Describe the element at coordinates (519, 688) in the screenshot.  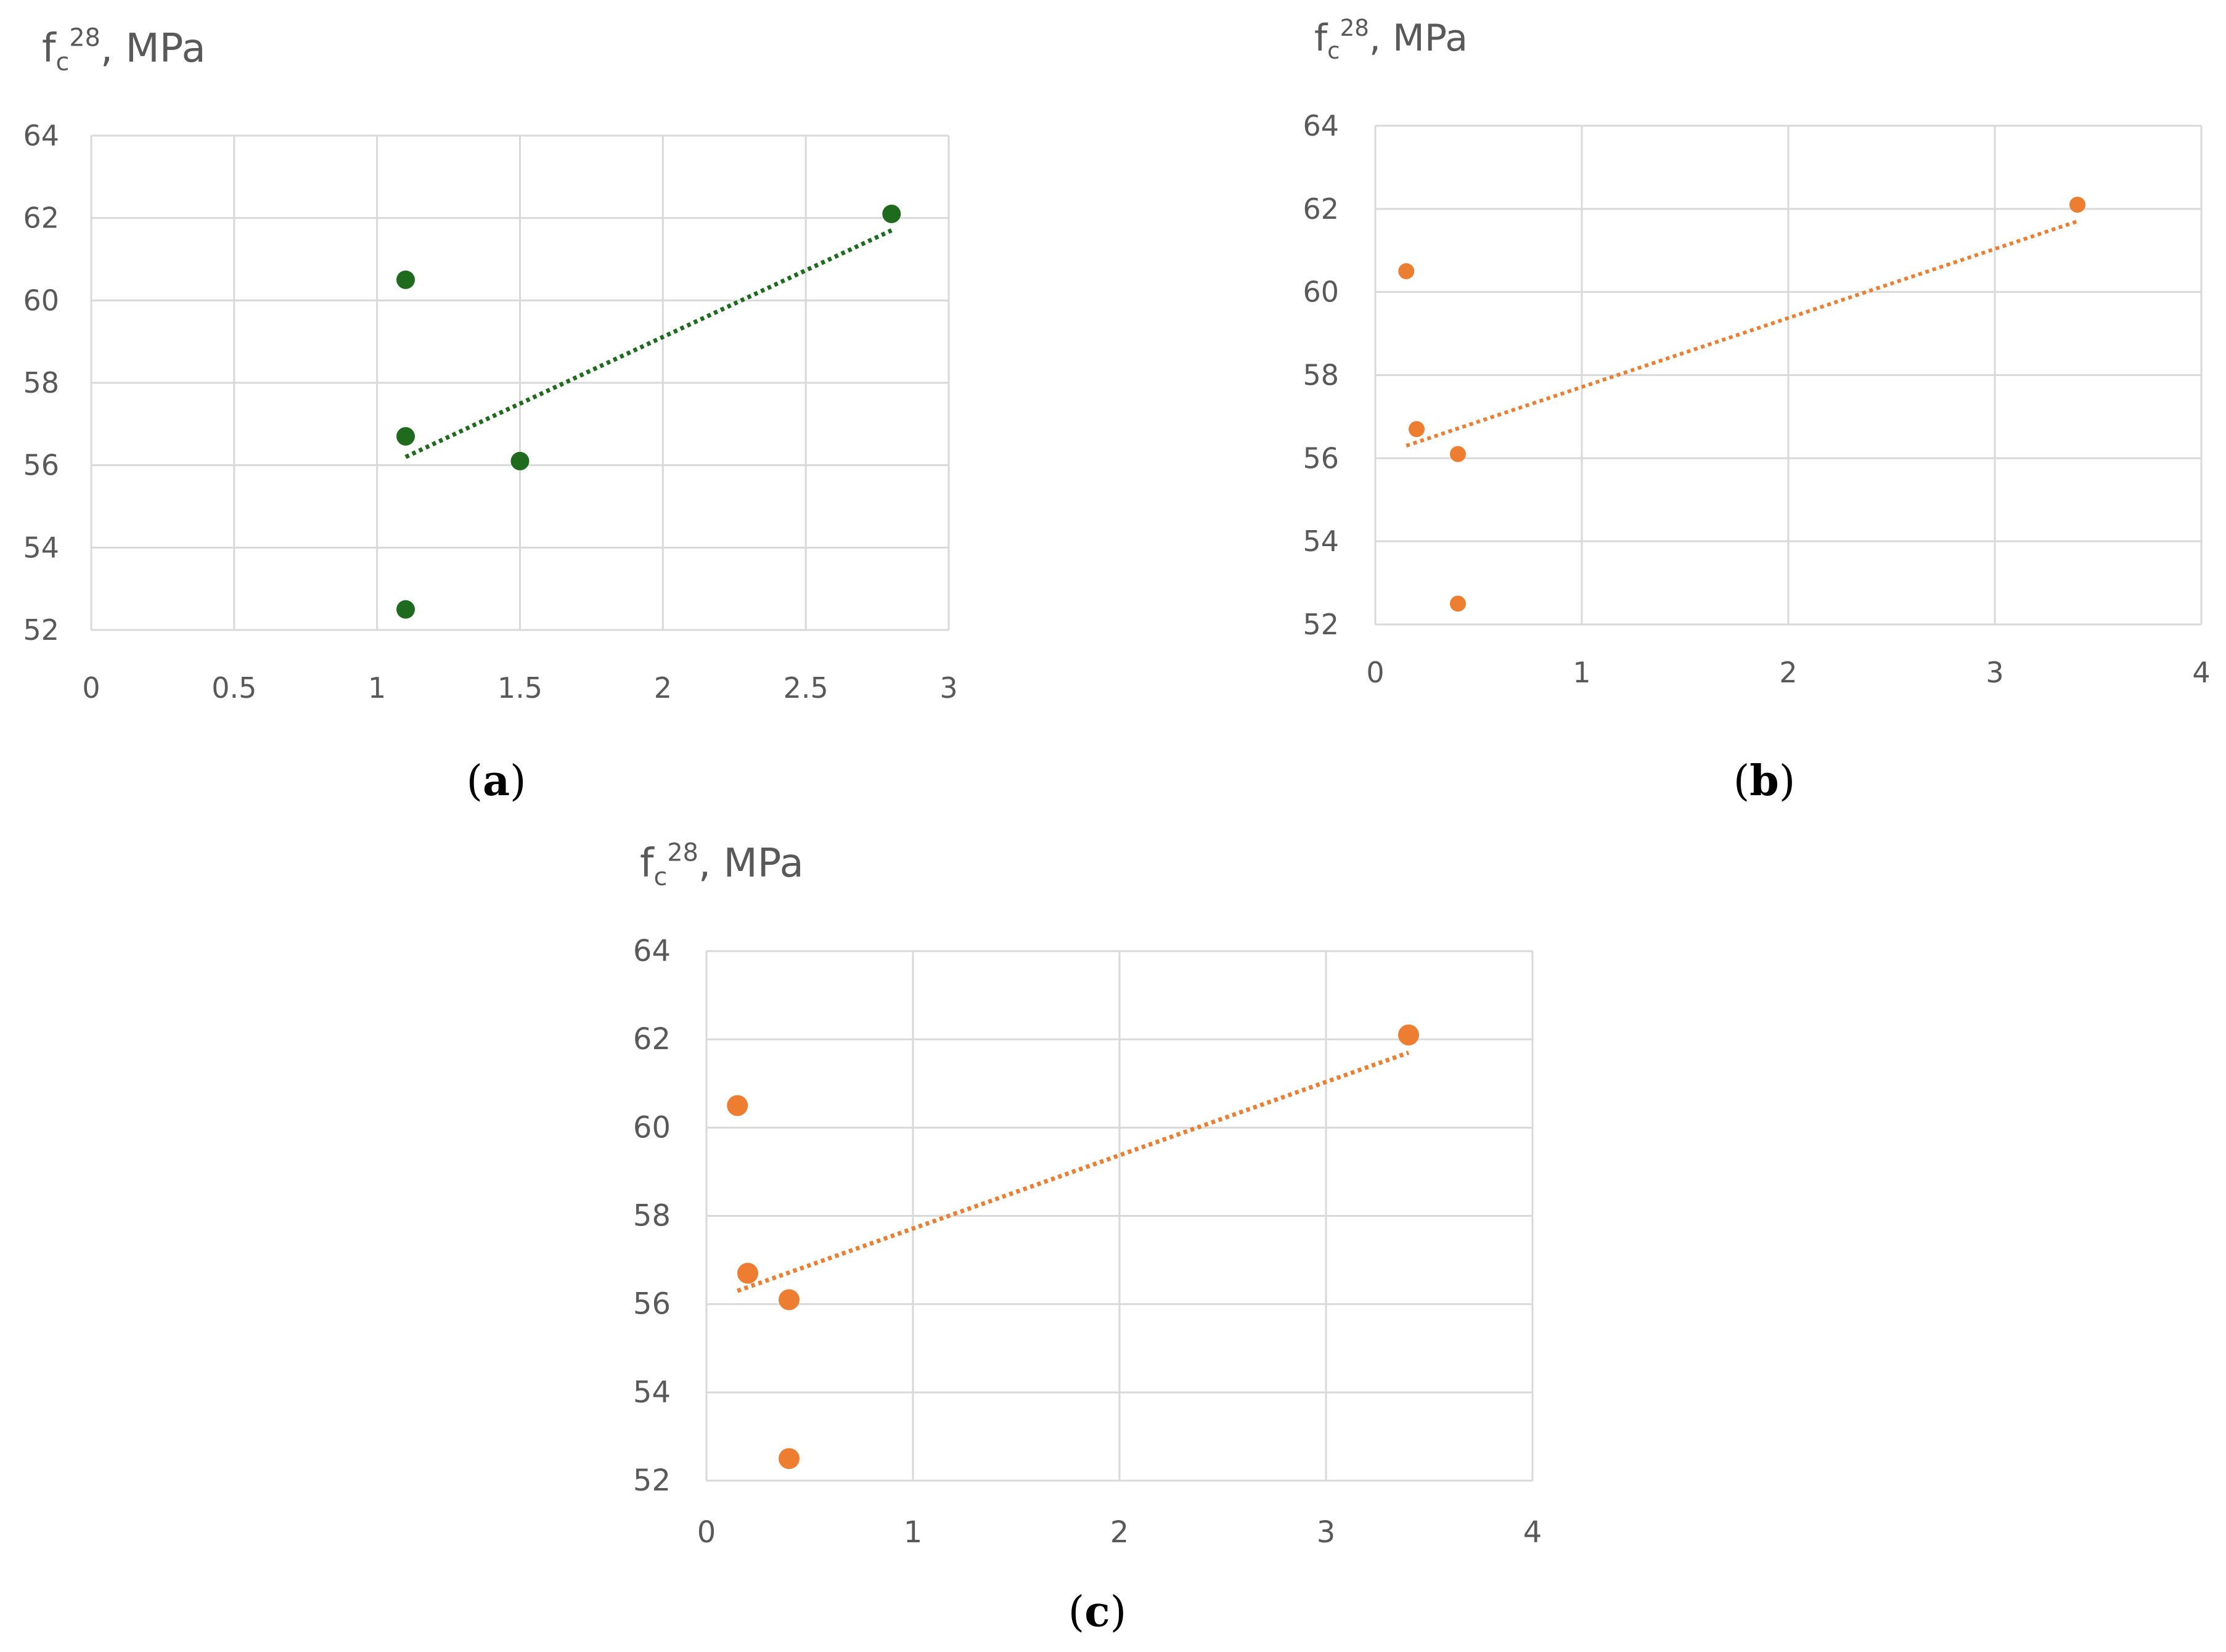
I see `x-tick-label: 1.5` at that location.